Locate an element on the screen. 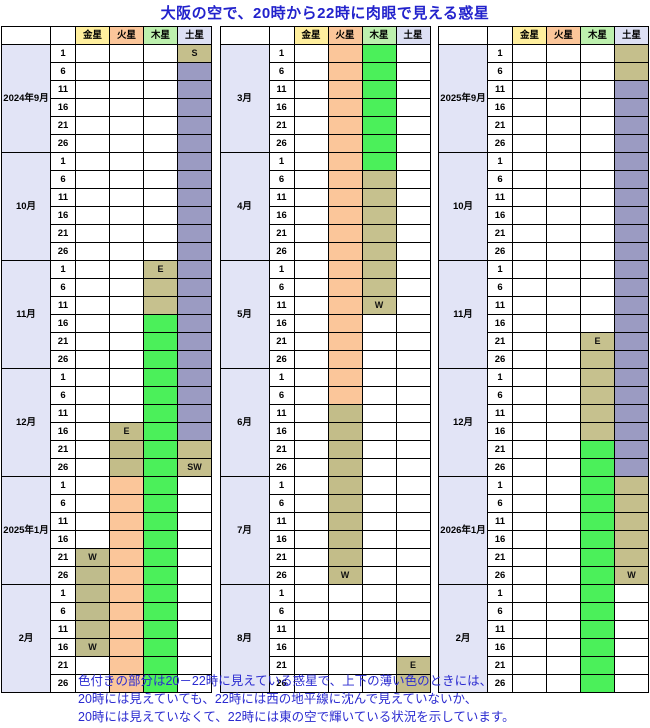  day-label: 16 is located at coordinates (63, 215).